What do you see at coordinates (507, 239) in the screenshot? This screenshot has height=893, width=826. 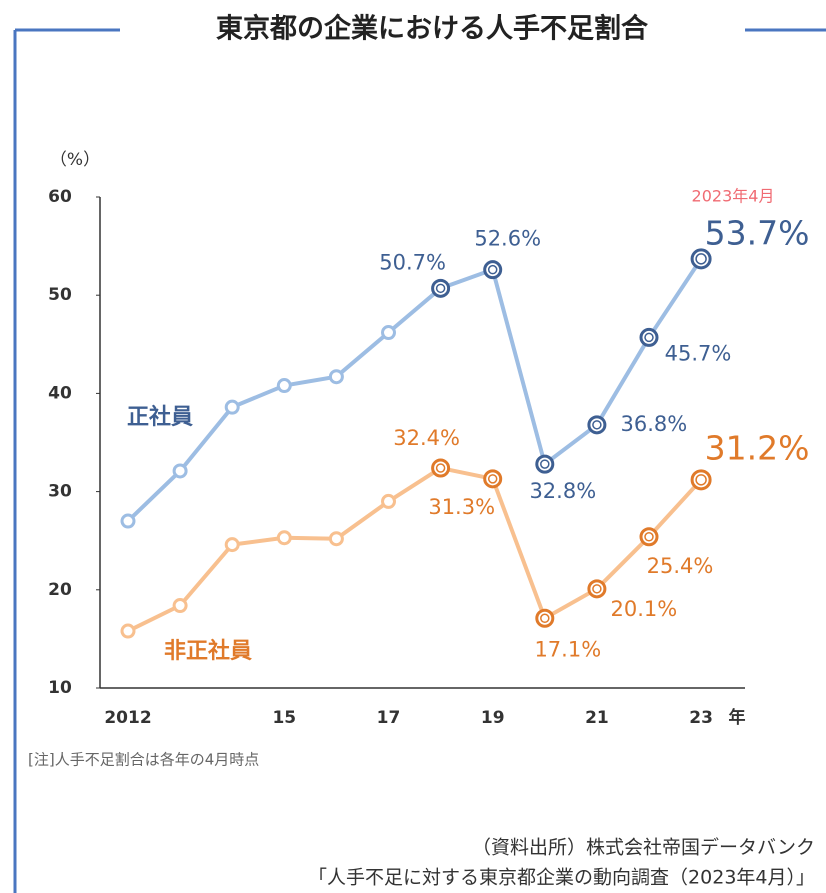 I see `data-label: 52.6%` at bounding box center [507, 239].